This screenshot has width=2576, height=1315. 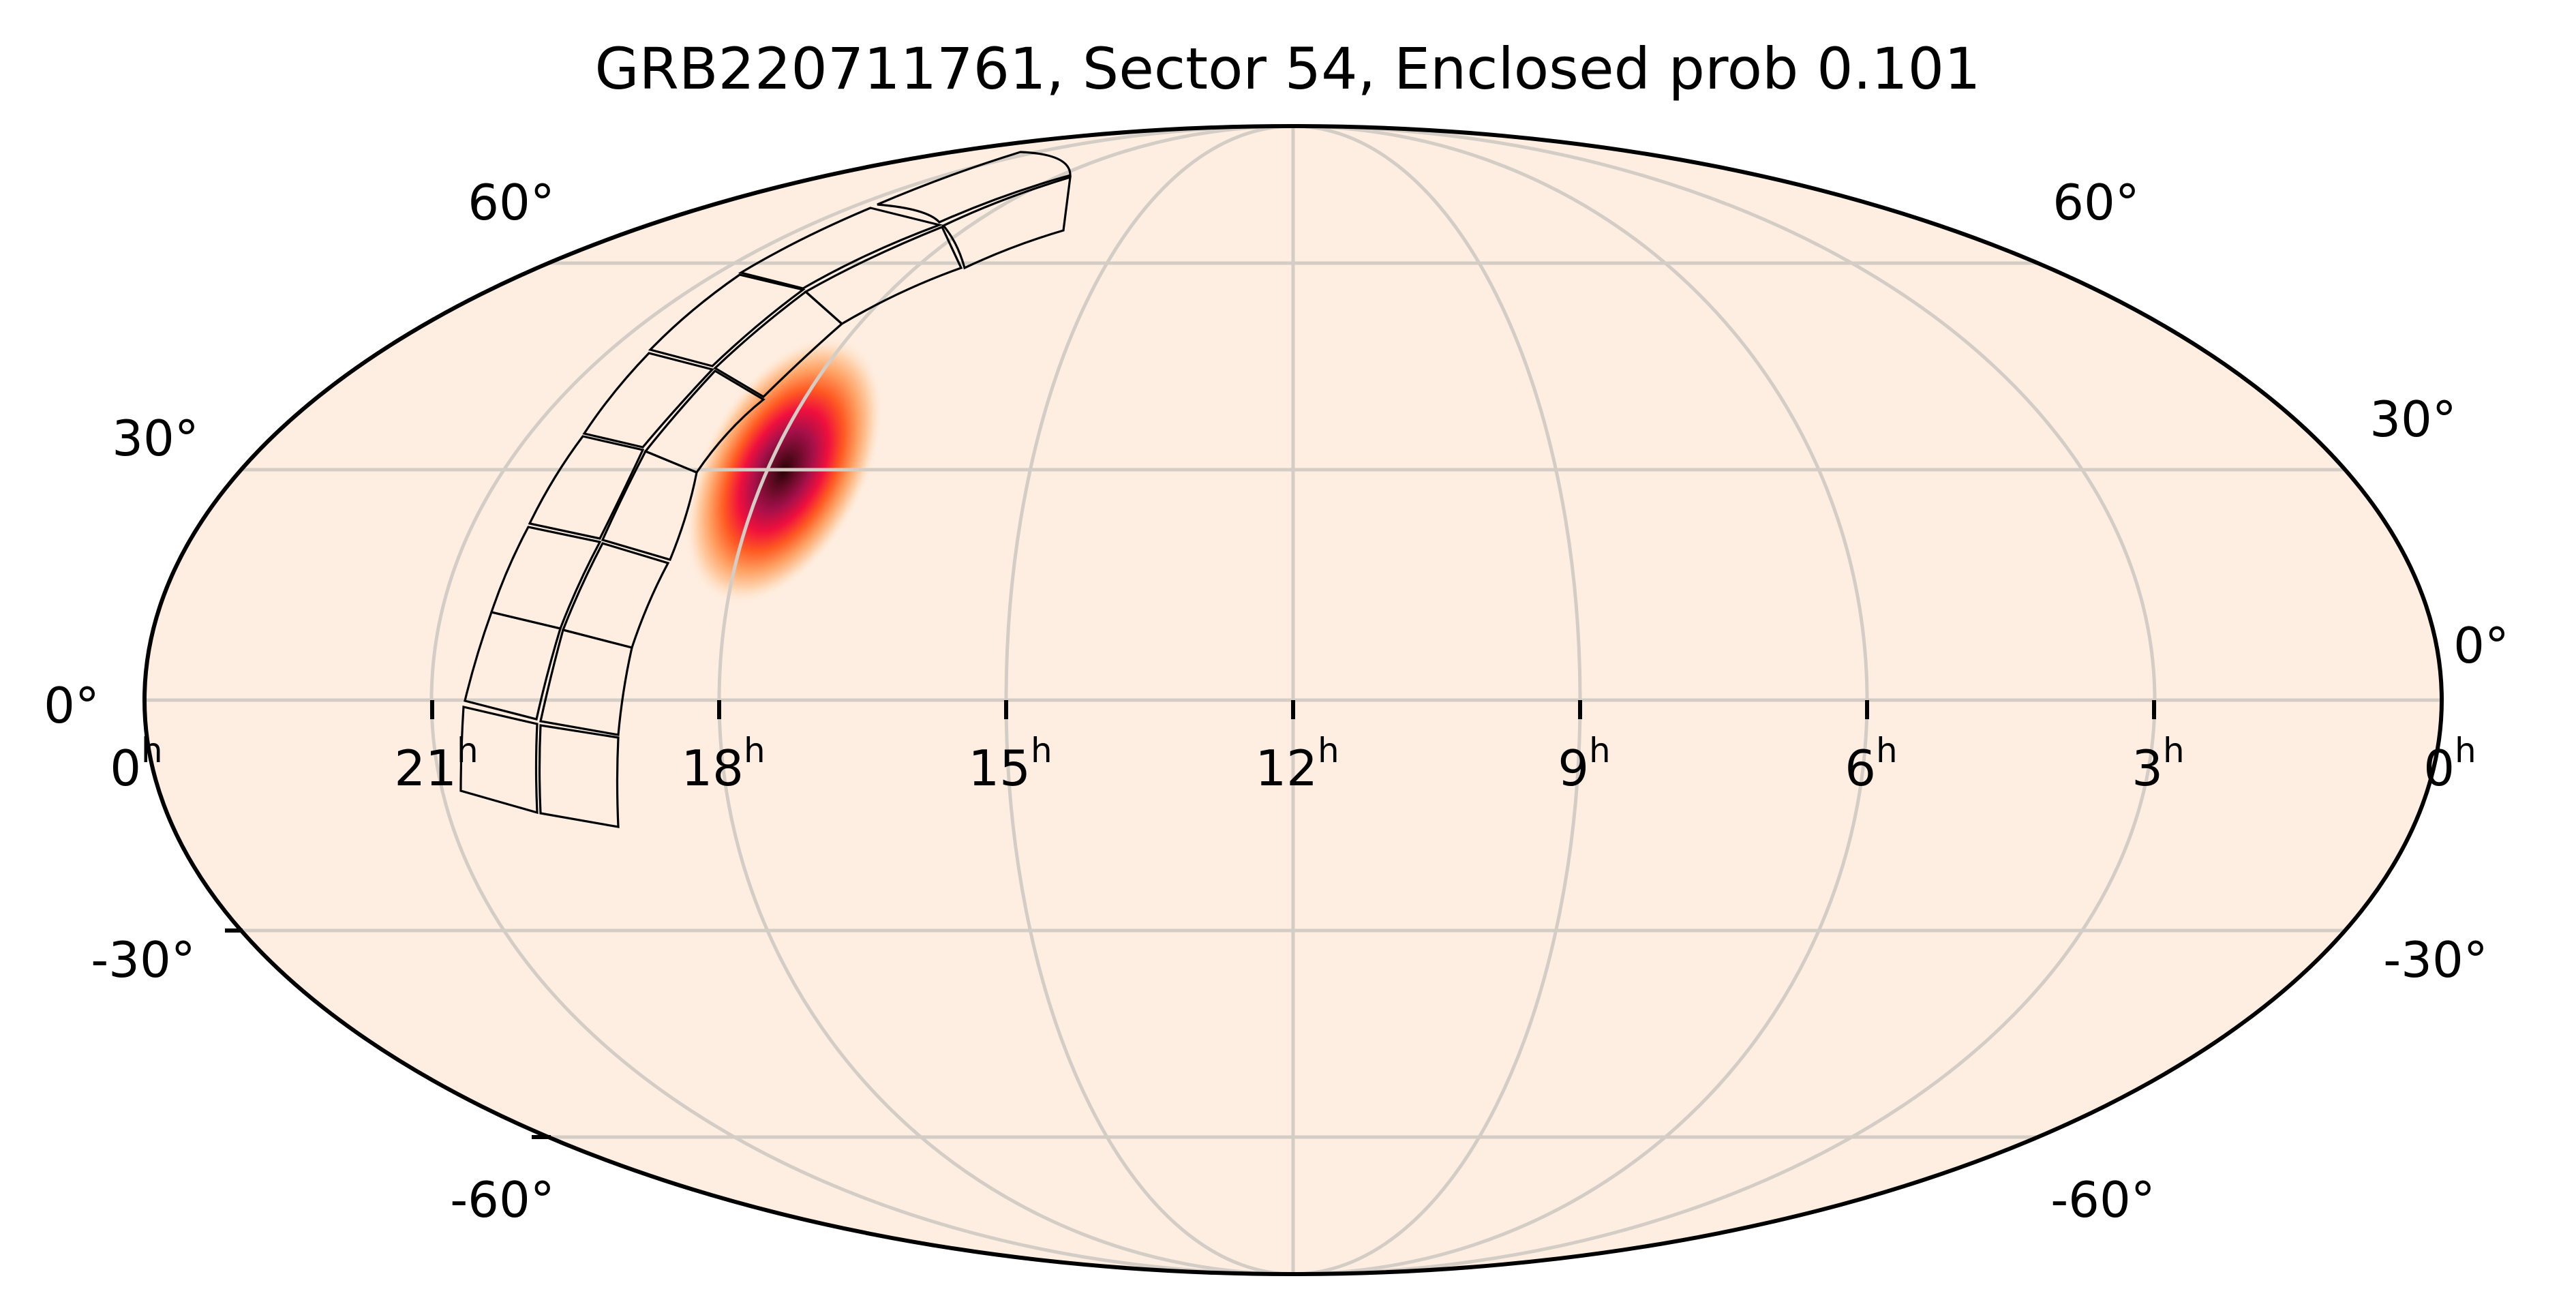 I want to click on dec-tick-labels-right: 60° 30° 0° -30° -60°, so click(x=2279, y=701).